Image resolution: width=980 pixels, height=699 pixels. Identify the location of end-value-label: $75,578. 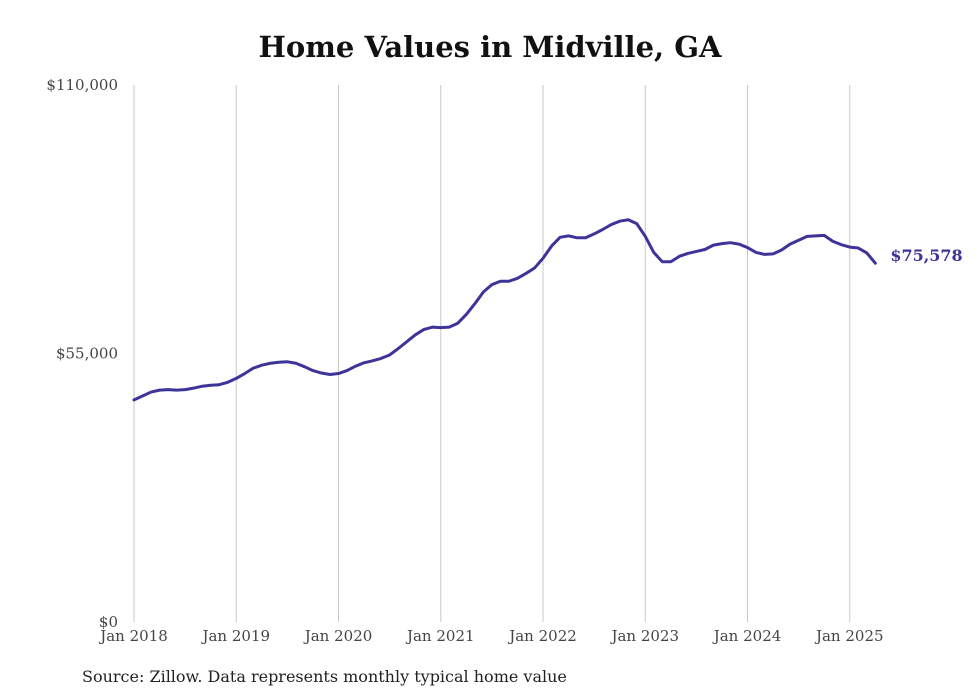
(926, 255).